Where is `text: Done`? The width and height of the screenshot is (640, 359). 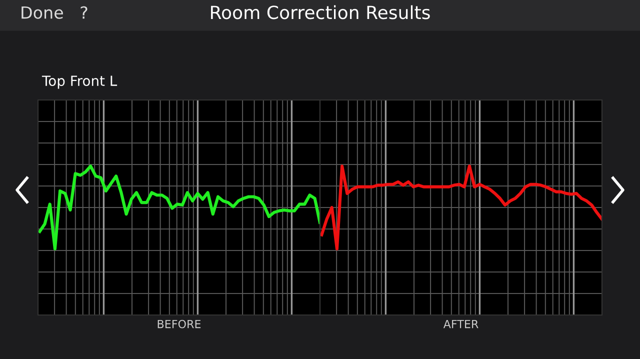
text: Done is located at coordinates (42, 12).